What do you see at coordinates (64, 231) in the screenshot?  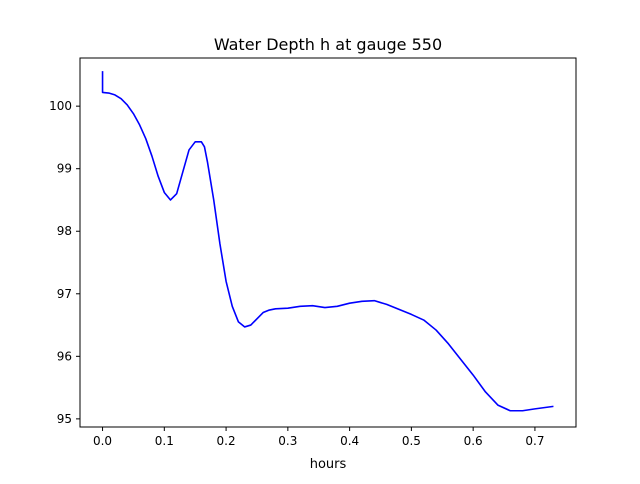 I see `y-tick-label: 98` at bounding box center [64, 231].